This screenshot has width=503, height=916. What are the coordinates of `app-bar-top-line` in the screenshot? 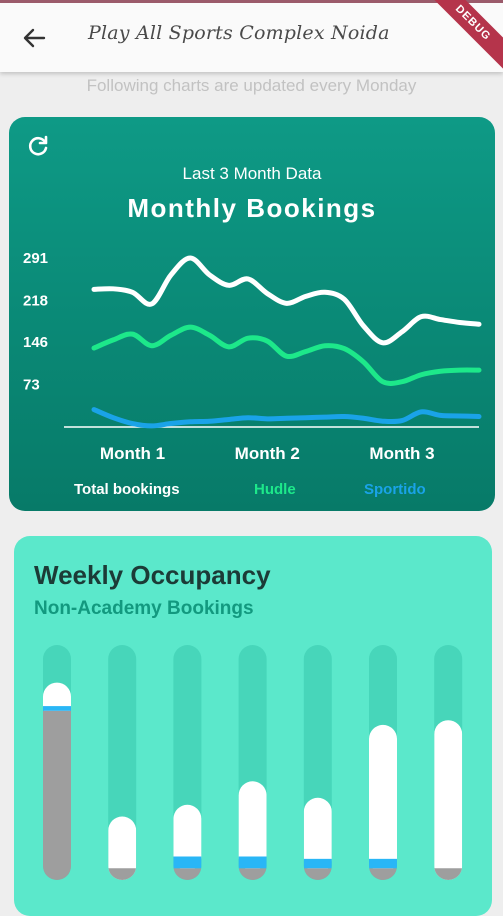 It's located at (251, 1).